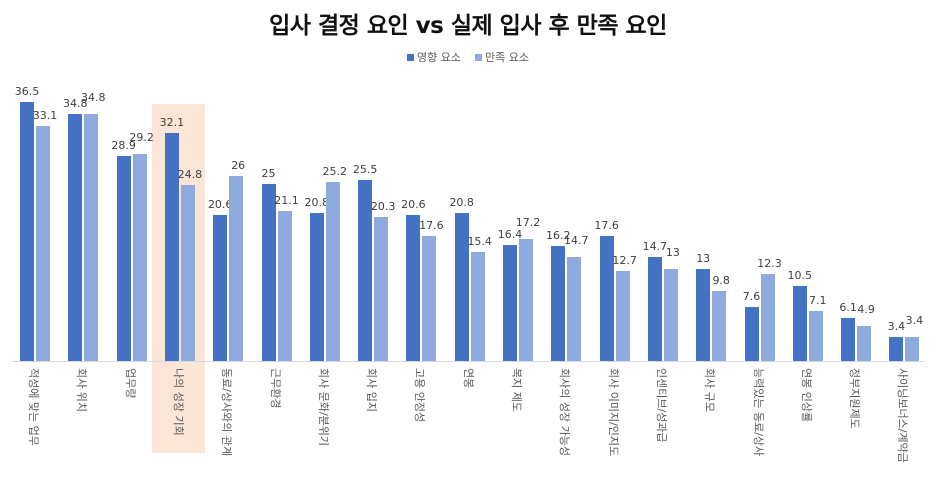 The image size is (936, 480). I want to click on category-label: 업무량, so click(130, 383).